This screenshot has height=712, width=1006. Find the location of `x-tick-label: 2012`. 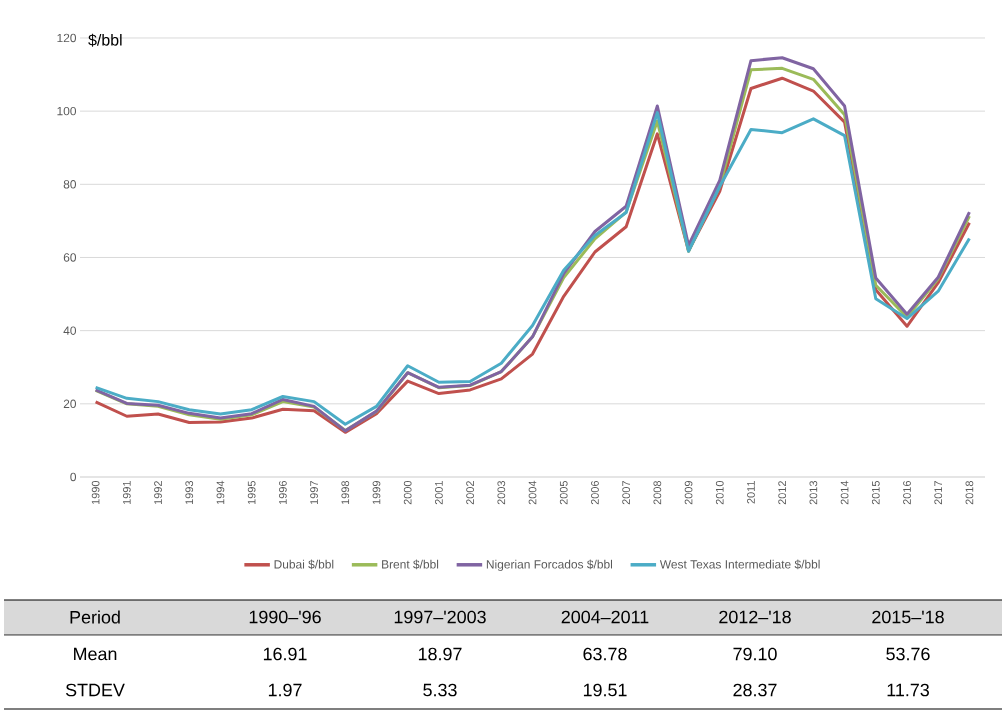

x-tick-label: 2012 is located at coordinates (782, 493).